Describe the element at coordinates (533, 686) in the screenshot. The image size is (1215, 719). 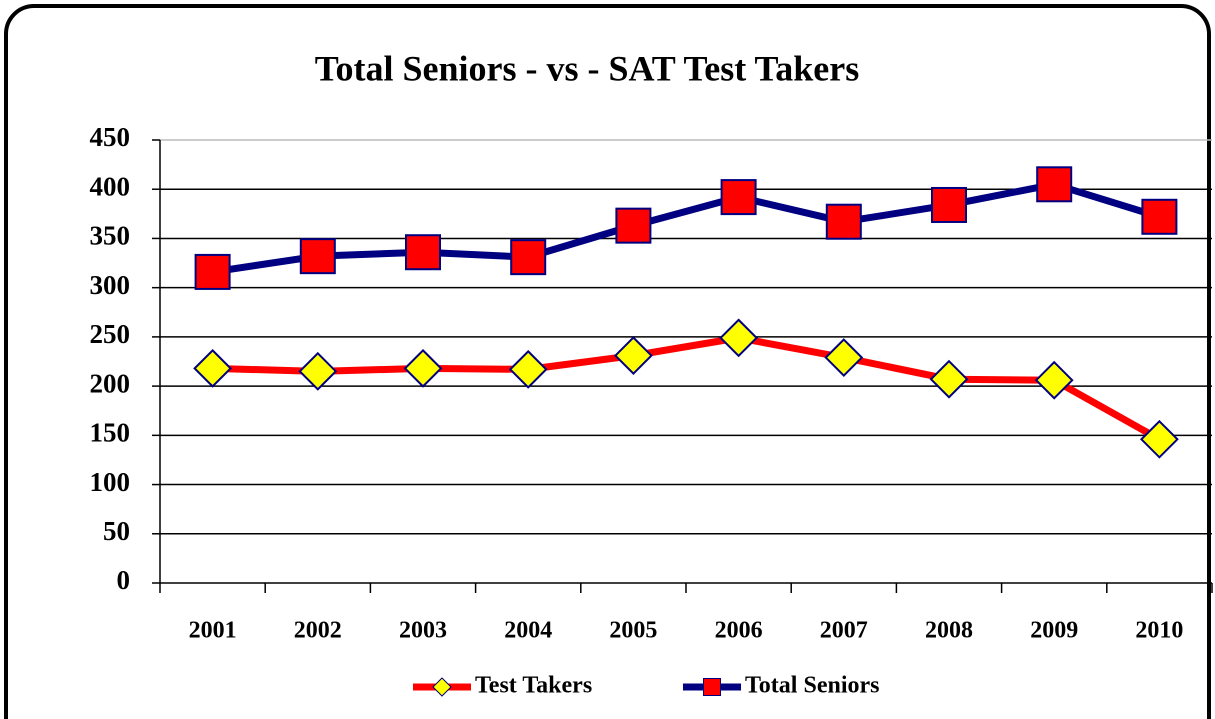
I see `legend-label: Test Takers` at that location.